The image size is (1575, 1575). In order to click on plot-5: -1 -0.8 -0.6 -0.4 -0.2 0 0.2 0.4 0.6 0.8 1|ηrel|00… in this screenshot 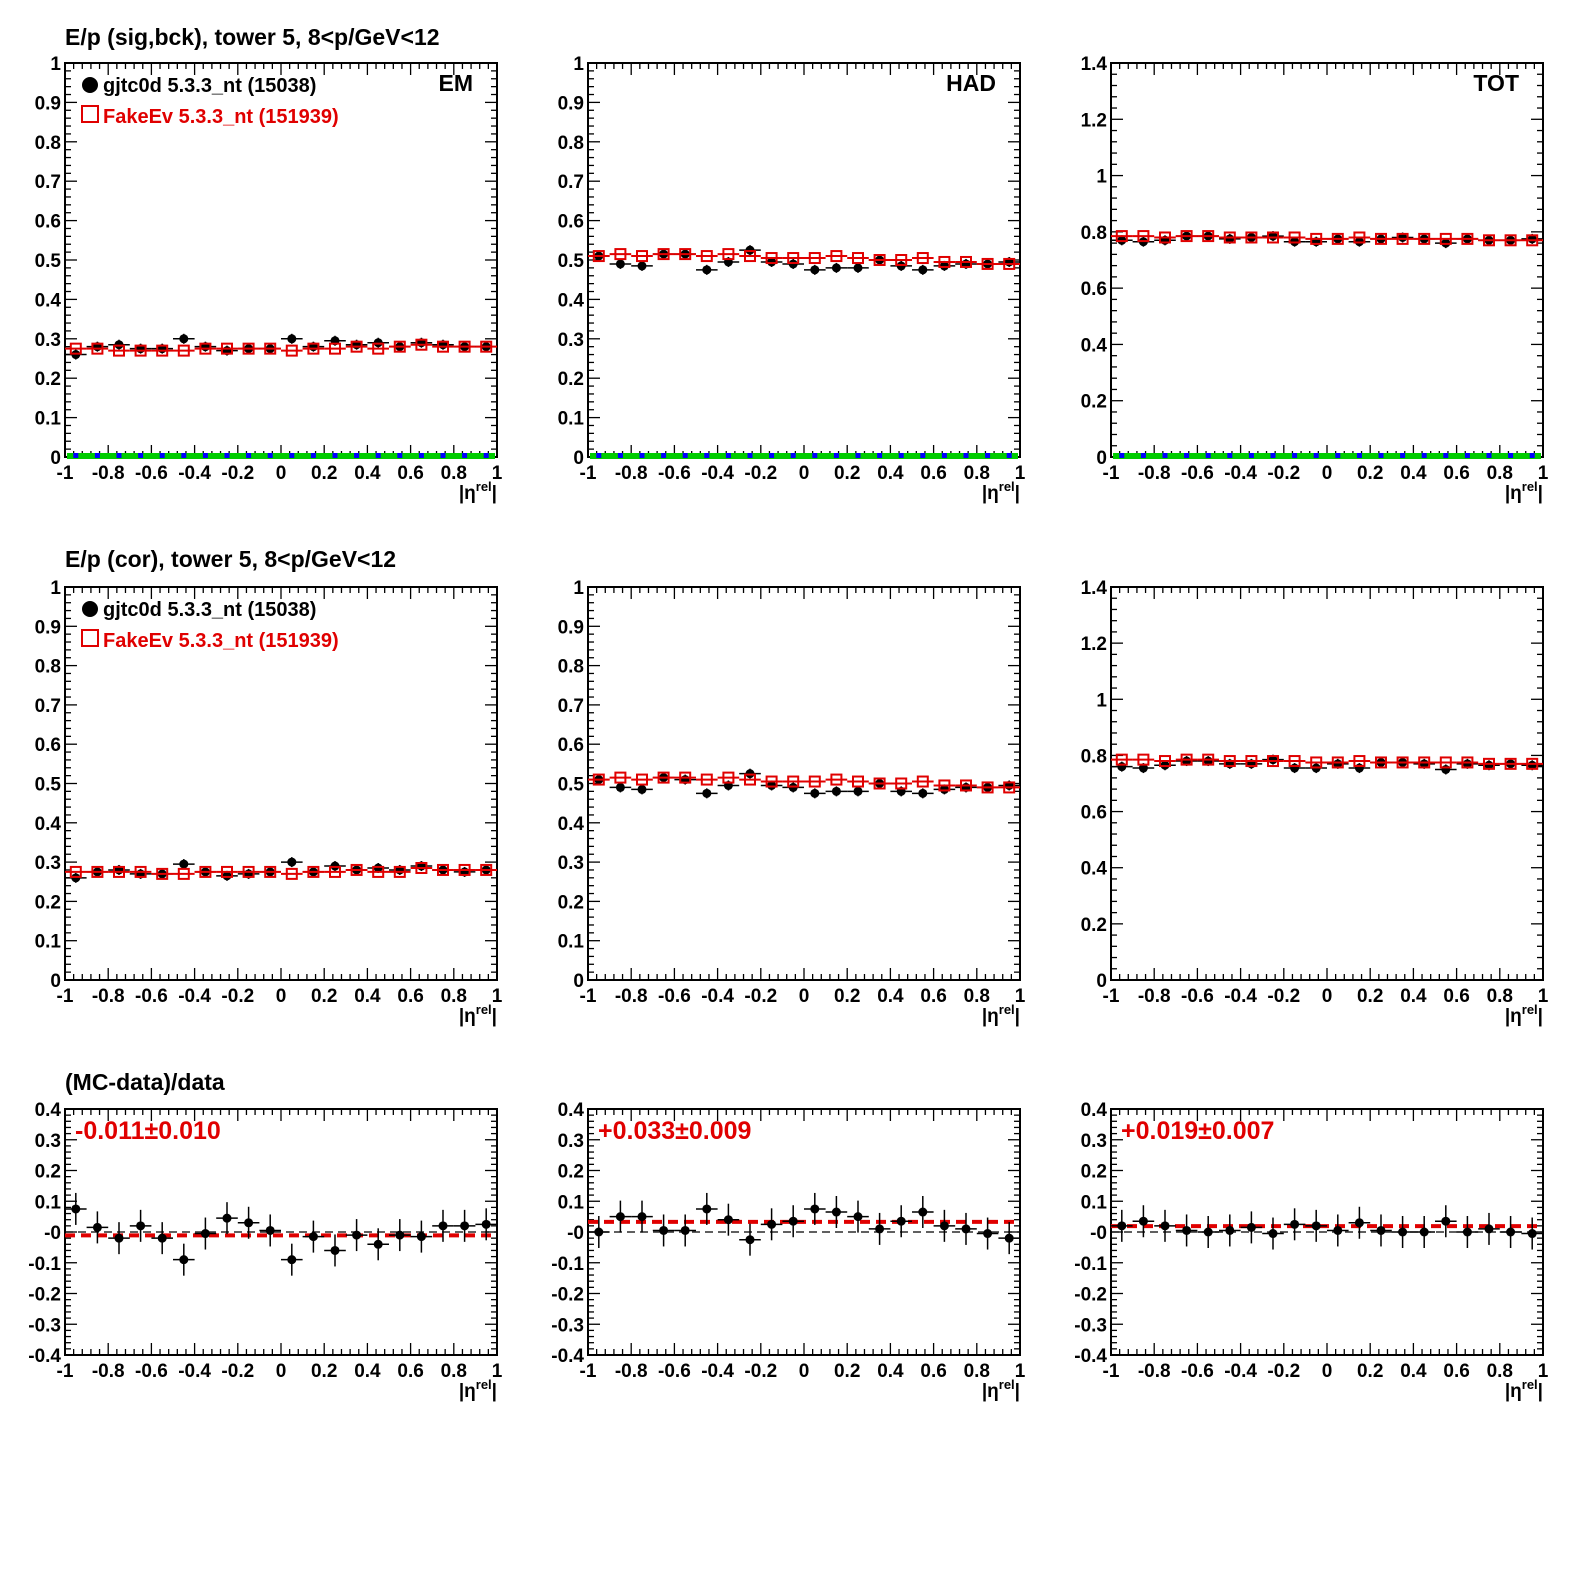, I will do `click(1315, 802)`.